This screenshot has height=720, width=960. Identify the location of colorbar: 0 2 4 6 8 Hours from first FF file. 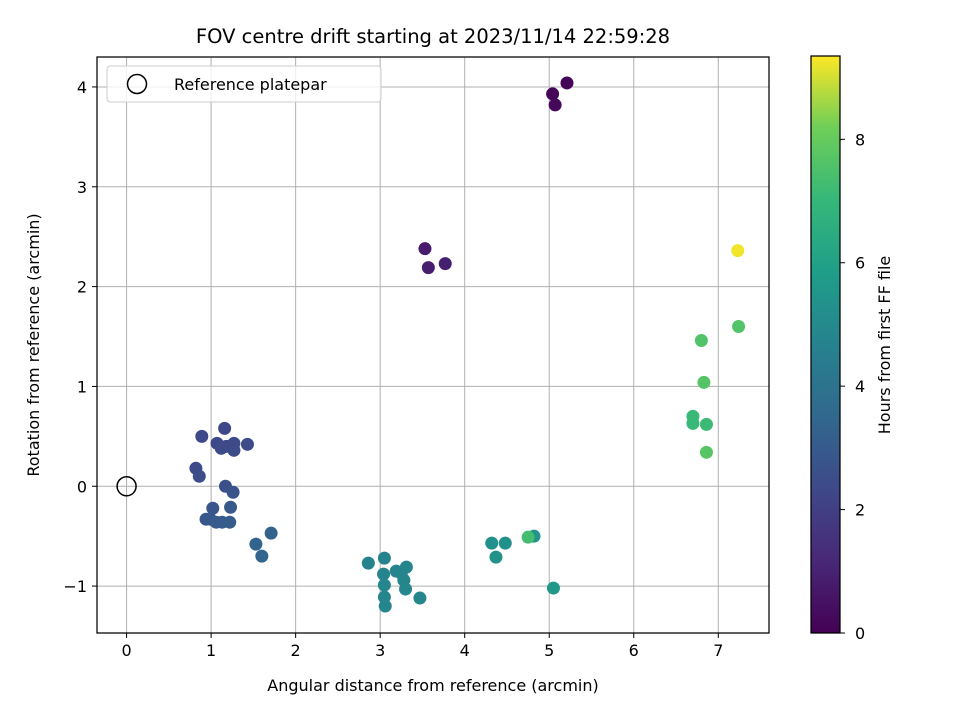
(852, 349).